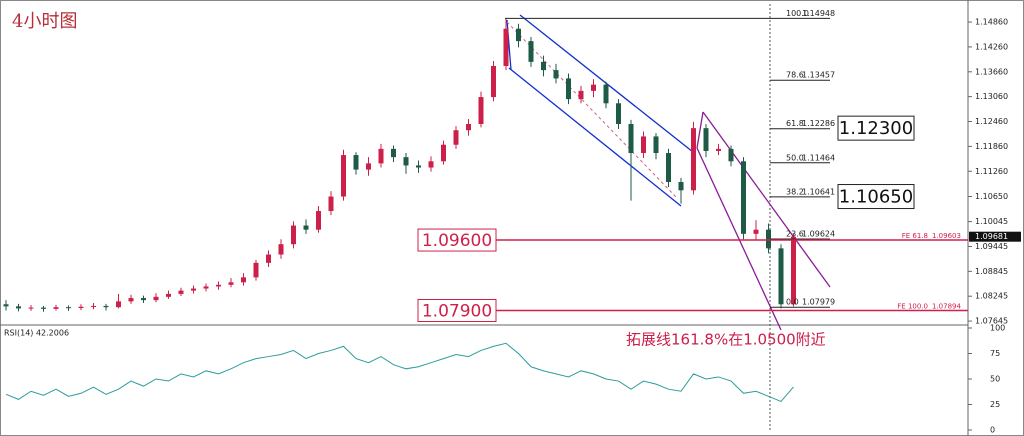 This screenshot has width=1024, height=436. I want to click on fib-value: 1.14948, so click(818, 13).